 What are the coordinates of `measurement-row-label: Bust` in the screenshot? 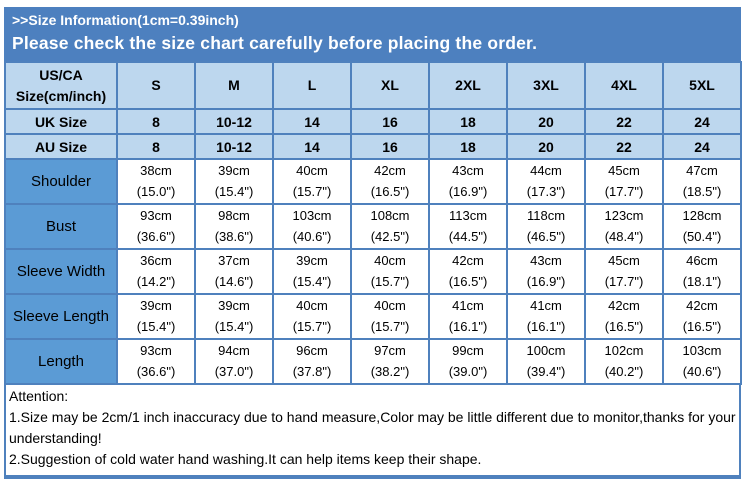 It's located at (61, 226).